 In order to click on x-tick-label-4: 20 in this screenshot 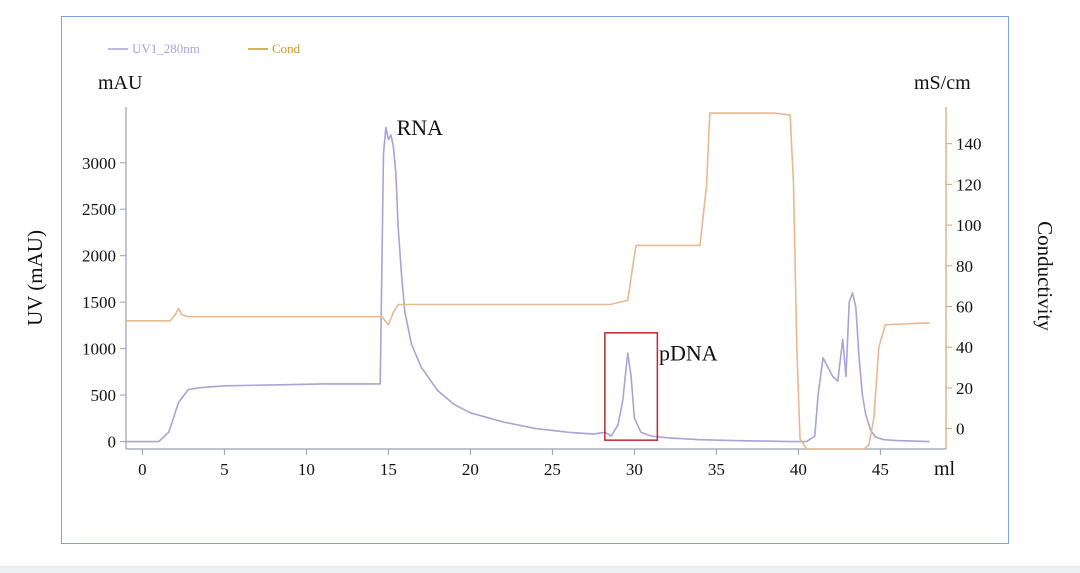, I will do `click(470, 469)`.